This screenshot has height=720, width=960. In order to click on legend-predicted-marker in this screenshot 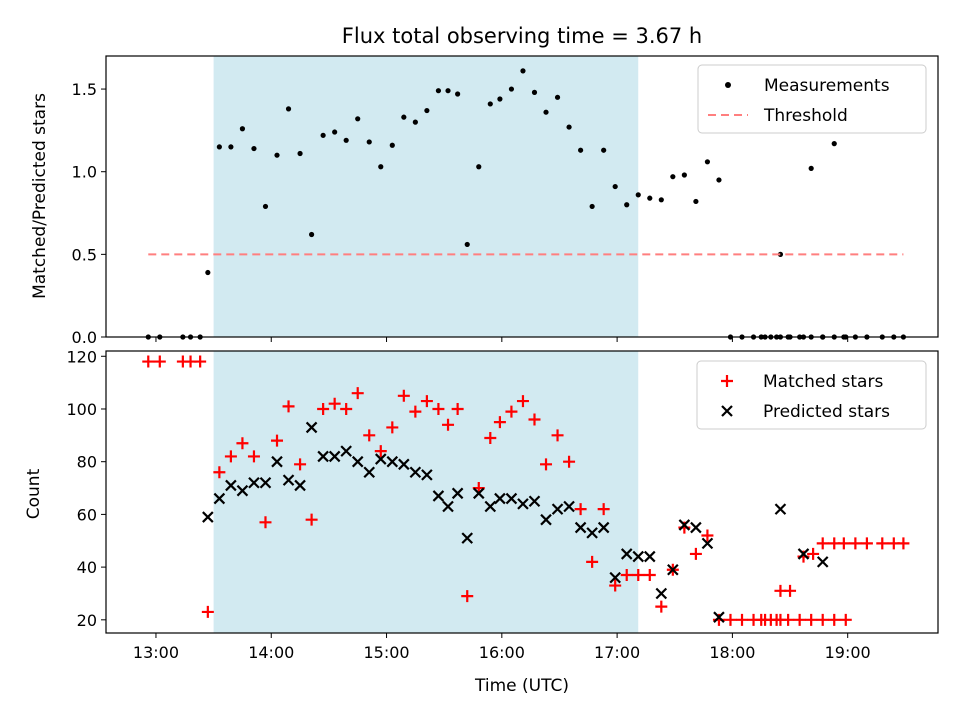, I will do `click(727, 411)`.